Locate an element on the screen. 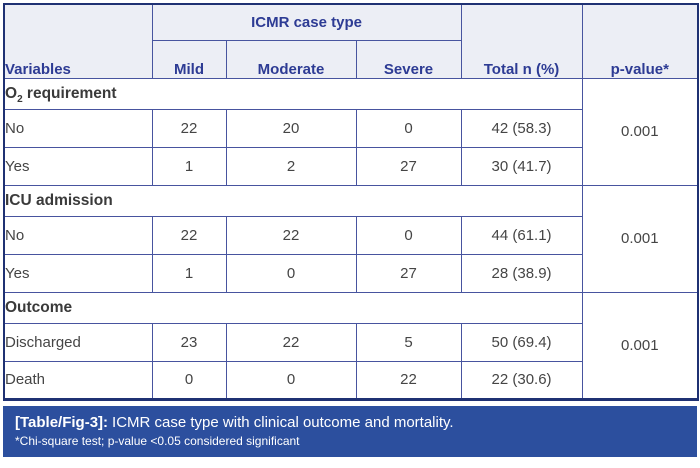 The width and height of the screenshot is (700, 468). cell-moderate: 20 is located at coordinates (291, 128).